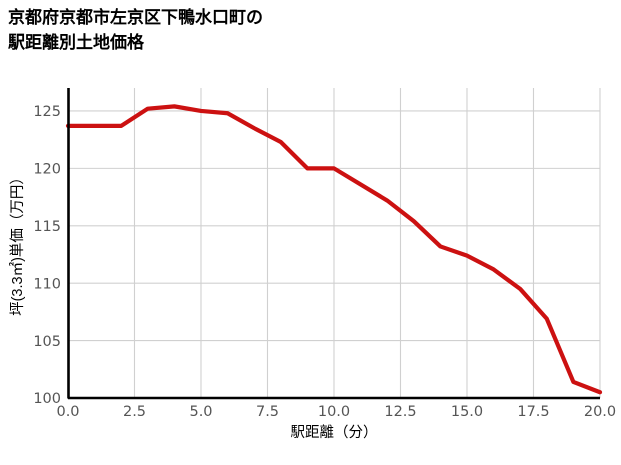 The height and width of the screenshot is (465, 621). Describe the element at coordinates (47, 255) in the screenshot. I see `y-tick-labels: 100 105 110 115 120 125` at that location.